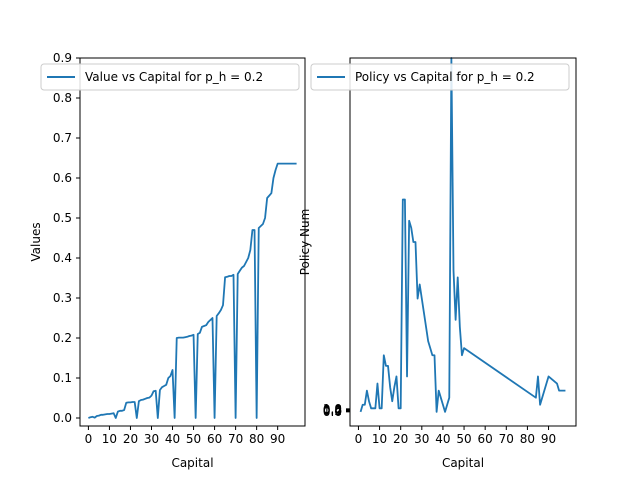  I want to click on right-x-tick-label: 40, so click(442, 439).